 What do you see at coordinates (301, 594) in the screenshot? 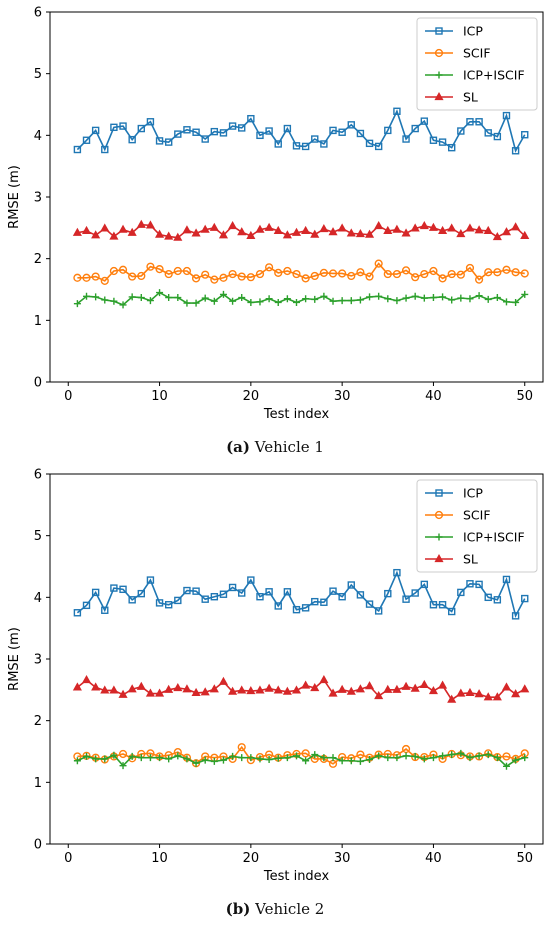
I see `series-line` at bounding box center [301, 594].